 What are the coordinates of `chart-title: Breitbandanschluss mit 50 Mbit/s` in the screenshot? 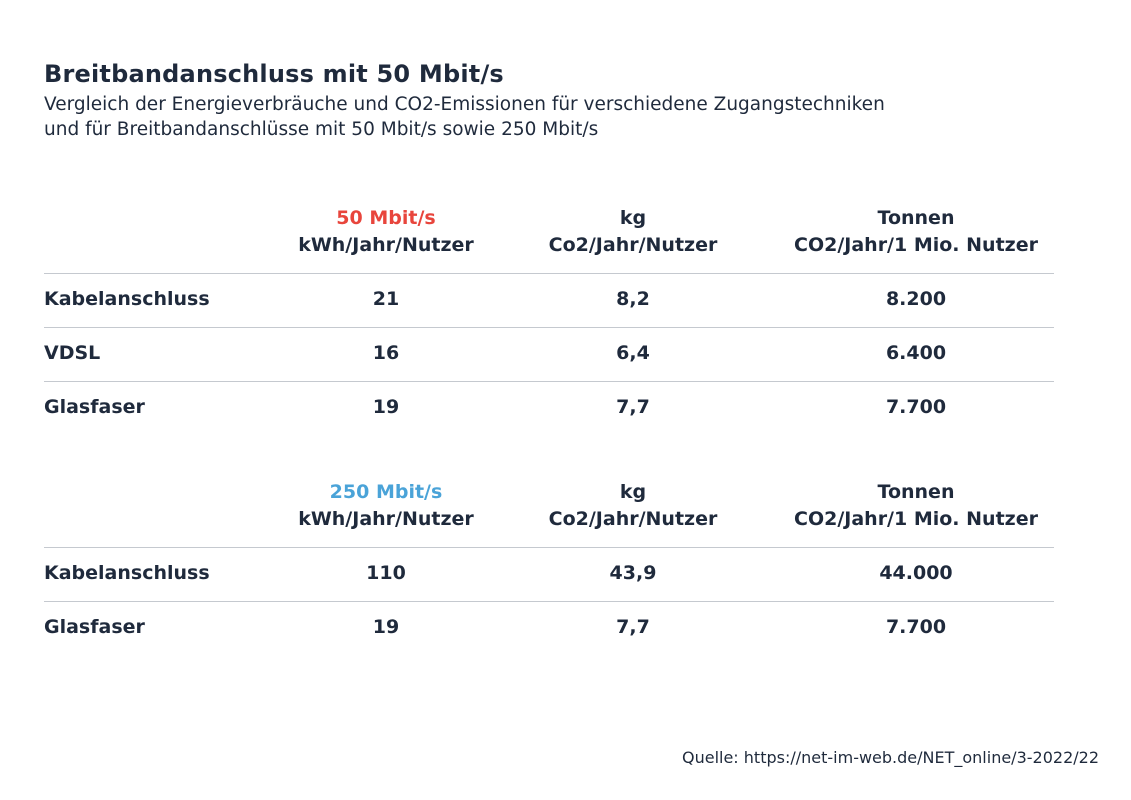 It's located at (274, 74).